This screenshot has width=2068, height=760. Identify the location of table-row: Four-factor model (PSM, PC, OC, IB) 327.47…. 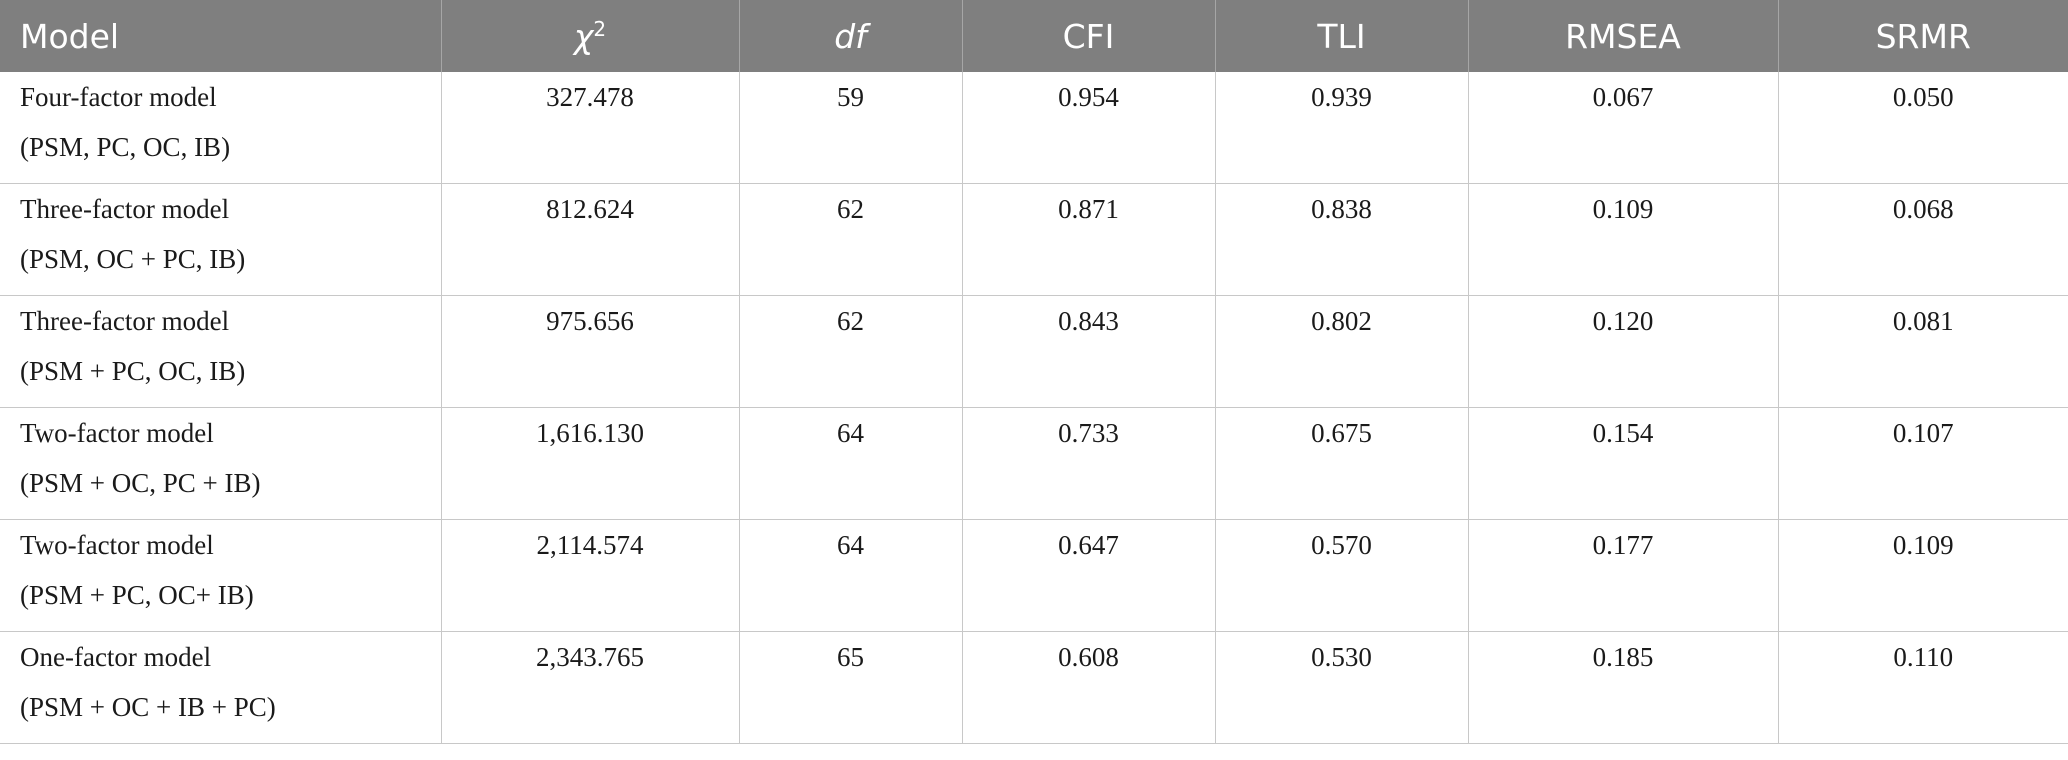
(1034, 128).